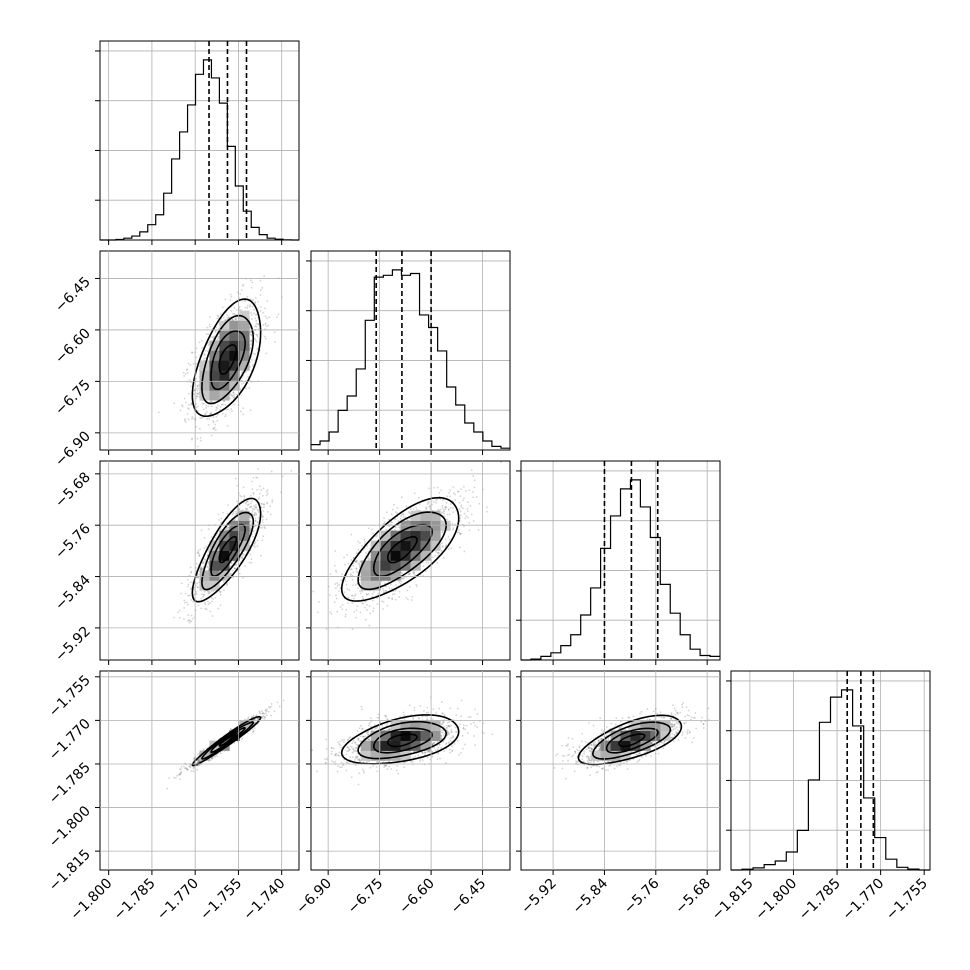 The image size is (970, 970). I want to click on histogram-frame, so click(199, 140).